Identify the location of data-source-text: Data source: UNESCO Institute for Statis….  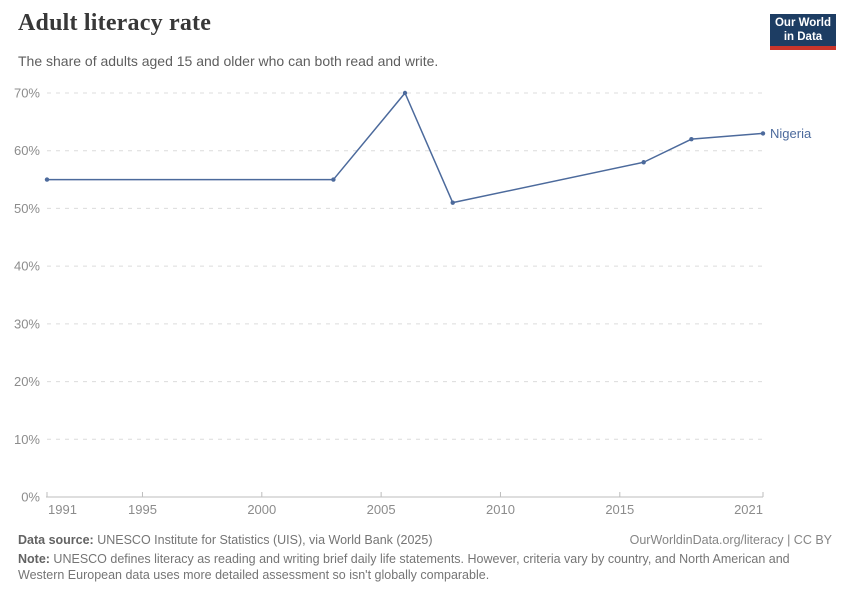
(225, 540).